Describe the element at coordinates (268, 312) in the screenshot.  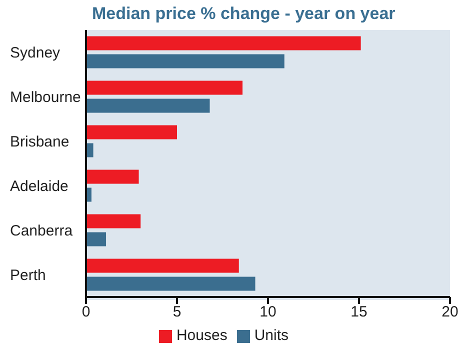
I see `x-tick-label: 10` at that location.